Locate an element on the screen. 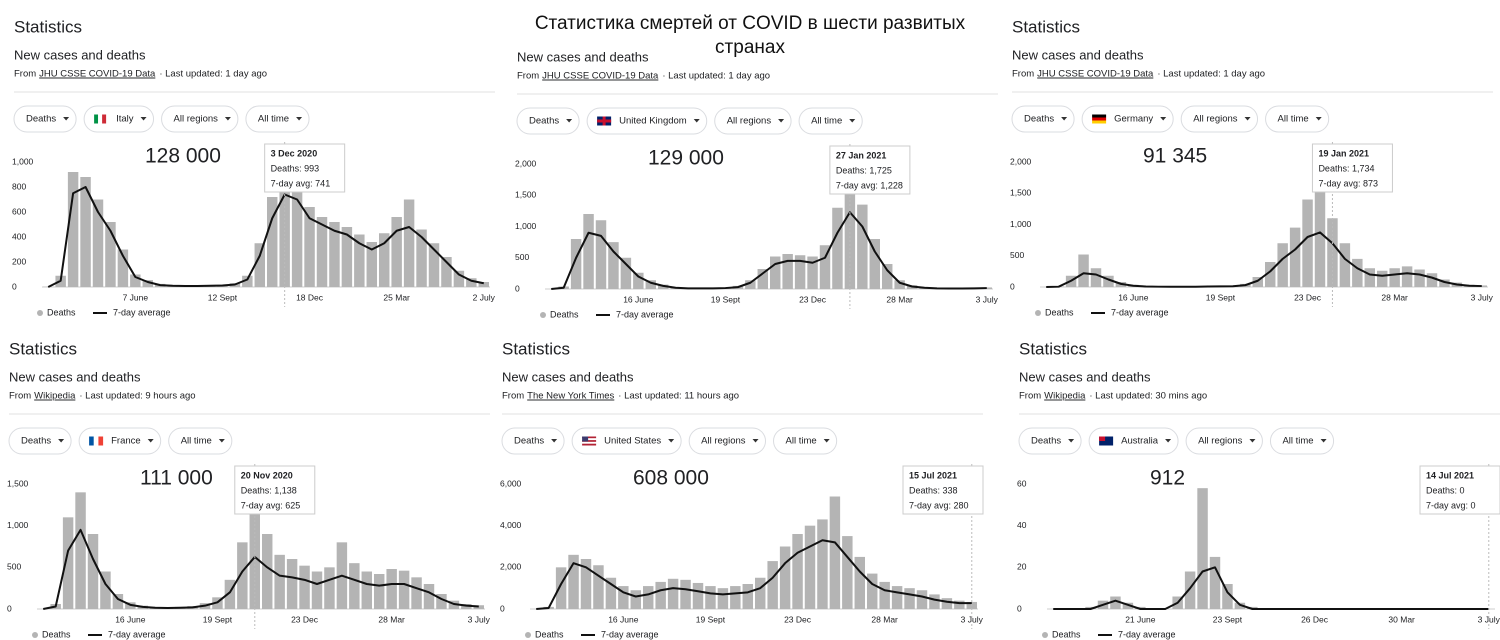 This screenshot has width=1500, height=640. y-tick-label: 500 is located at coordinates (1017, 255).